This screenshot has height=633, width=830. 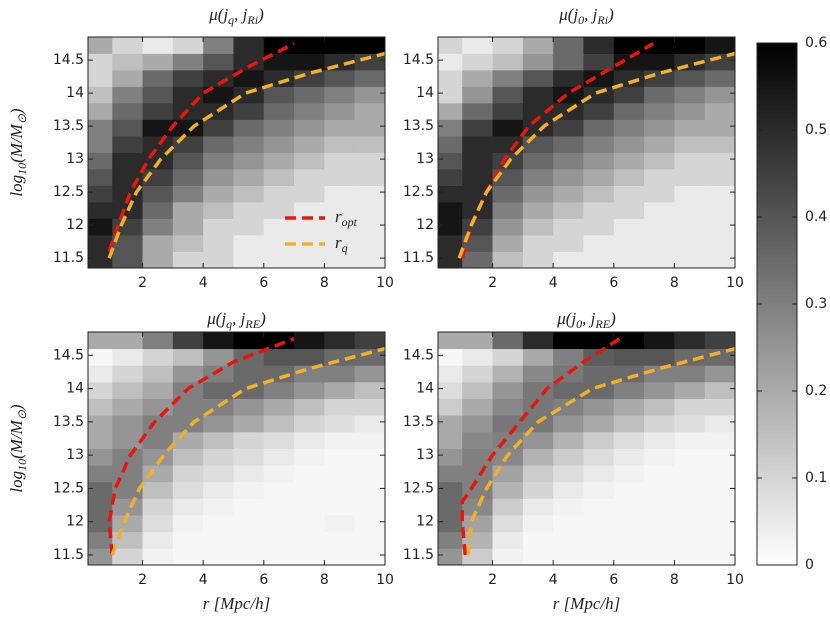 I want to click on y-tick-label: 12.5, so click(x=68, y=488).